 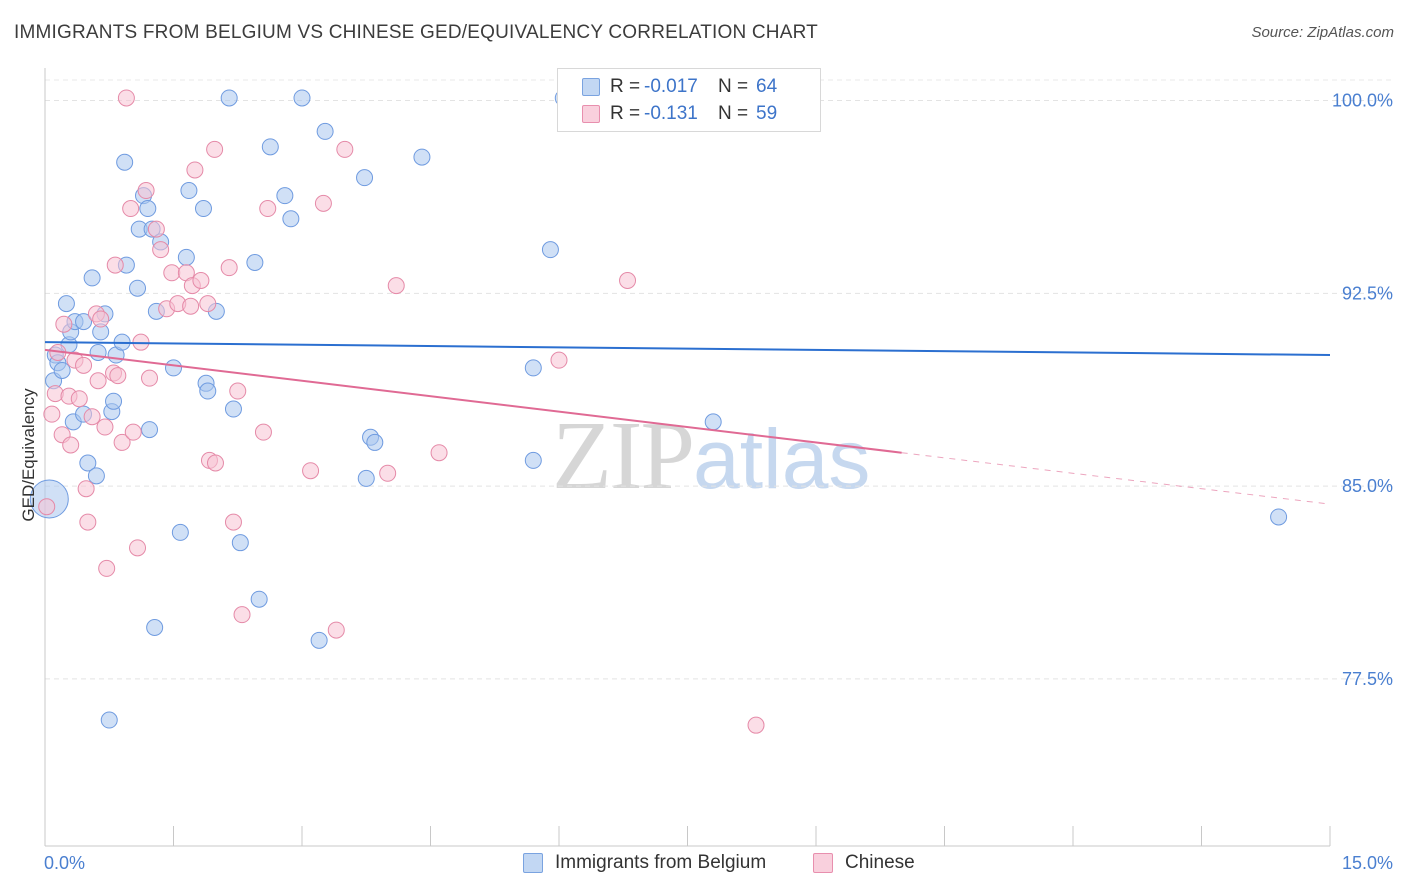 I want to click on trend-line-chinese-extrapolated, so click(x=1116, y=478).